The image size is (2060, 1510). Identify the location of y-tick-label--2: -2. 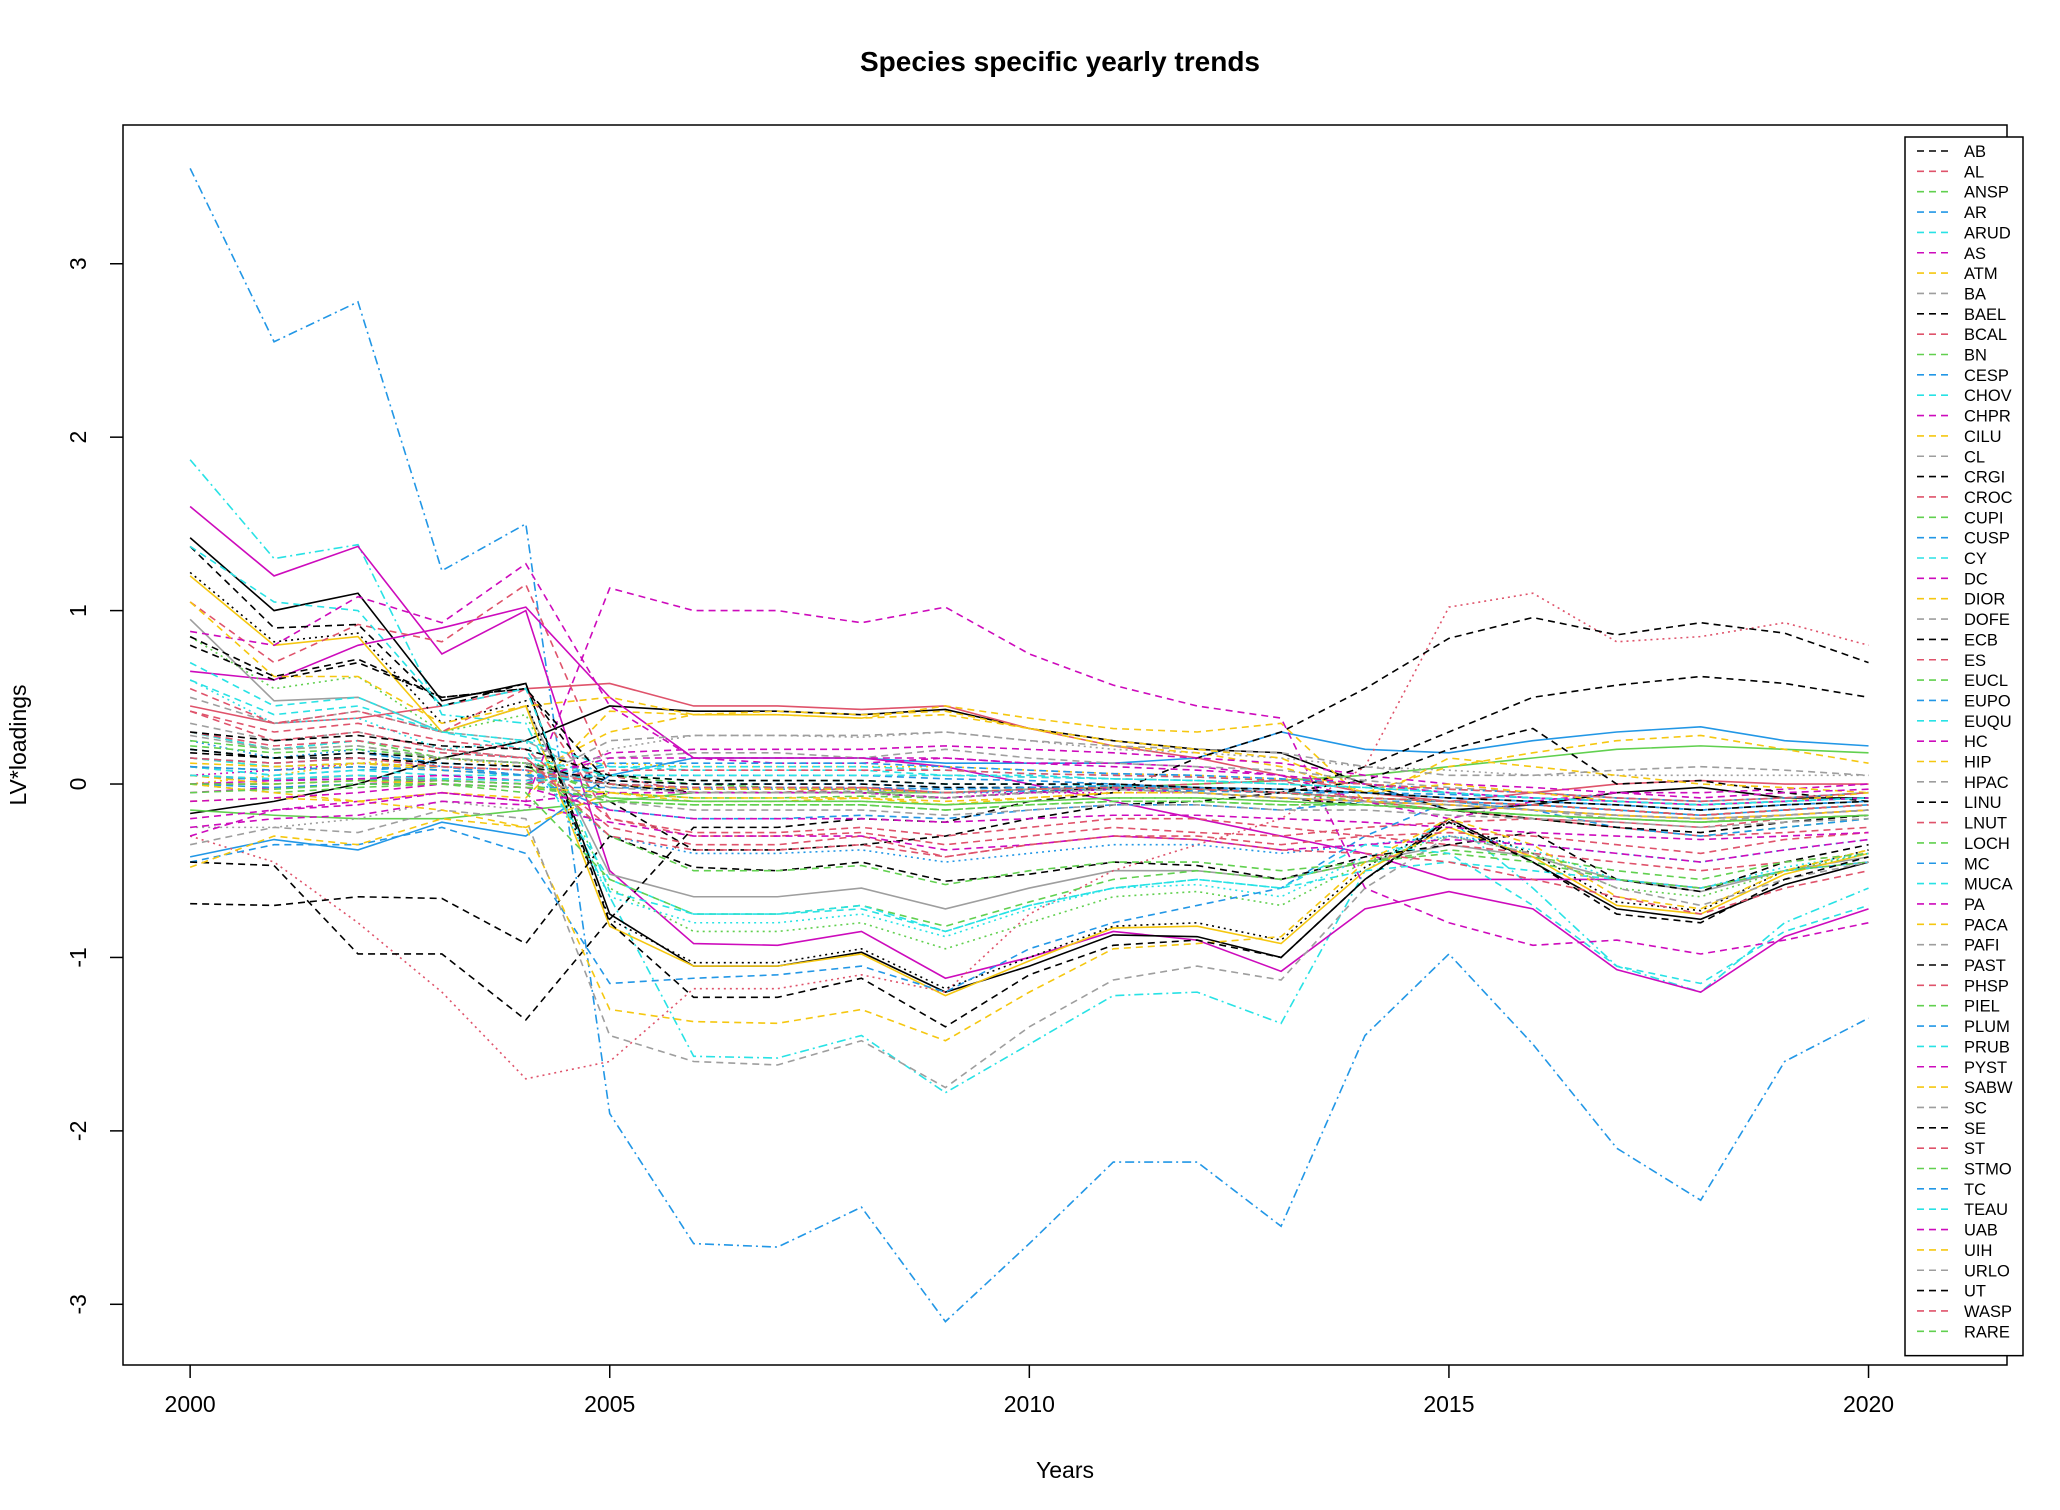
(78, 1131).